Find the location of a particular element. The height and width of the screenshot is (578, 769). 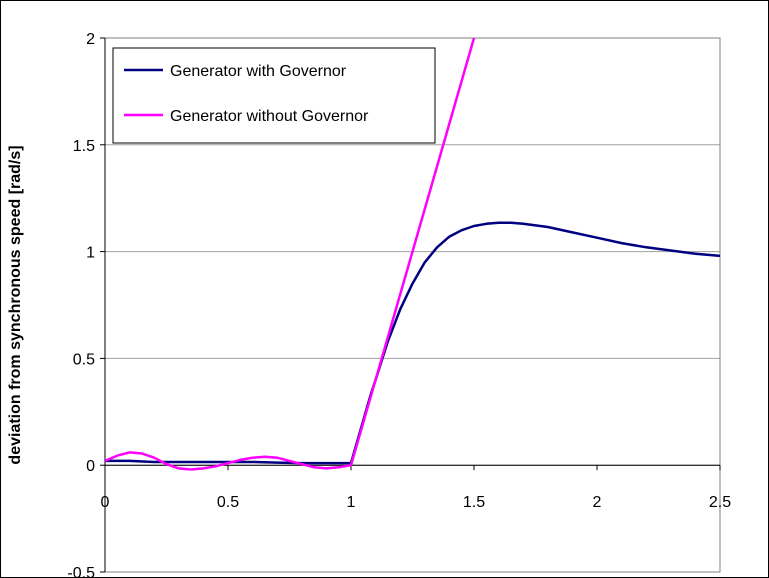

legend-label-1: Generator without Governor is located at coordinates (269, 116).